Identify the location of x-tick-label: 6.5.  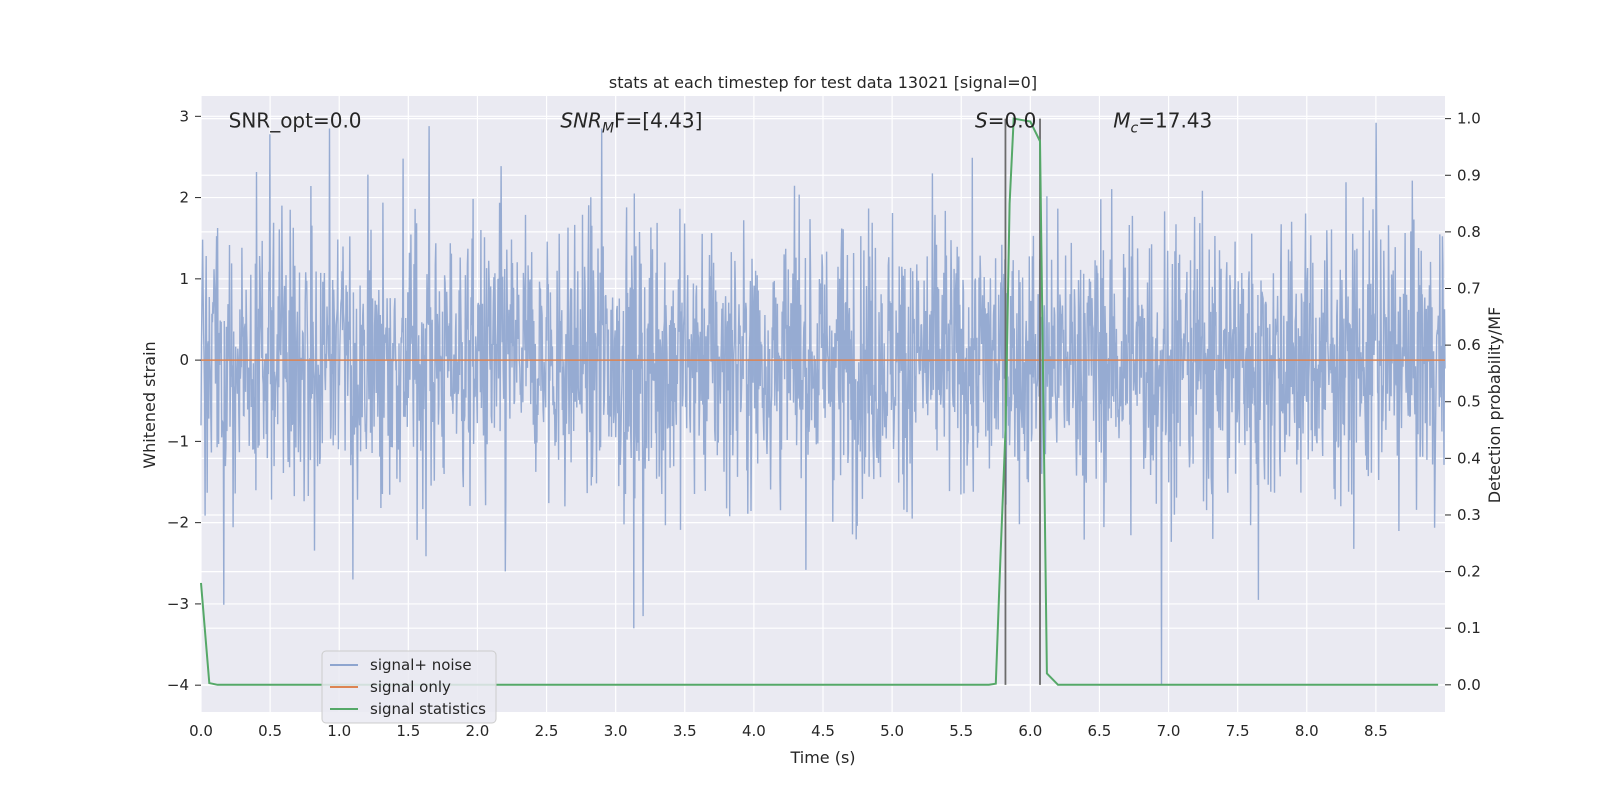
(1100, 731).